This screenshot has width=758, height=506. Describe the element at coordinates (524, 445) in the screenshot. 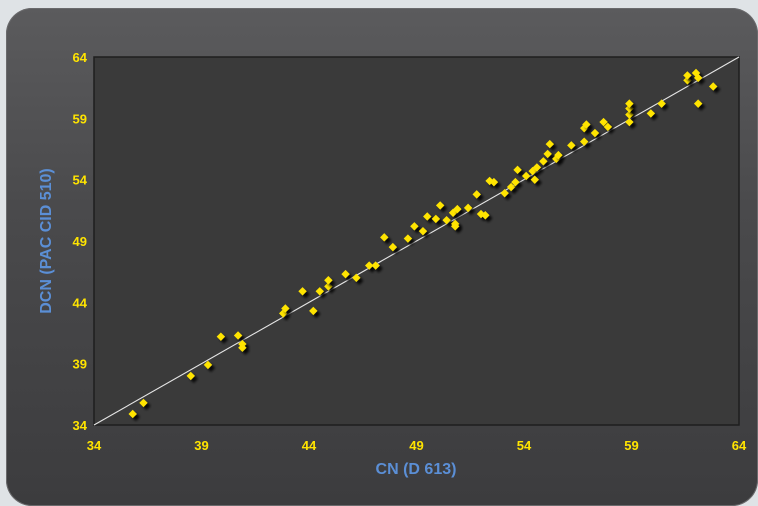

I see `x-tick-label: 54` at that location.